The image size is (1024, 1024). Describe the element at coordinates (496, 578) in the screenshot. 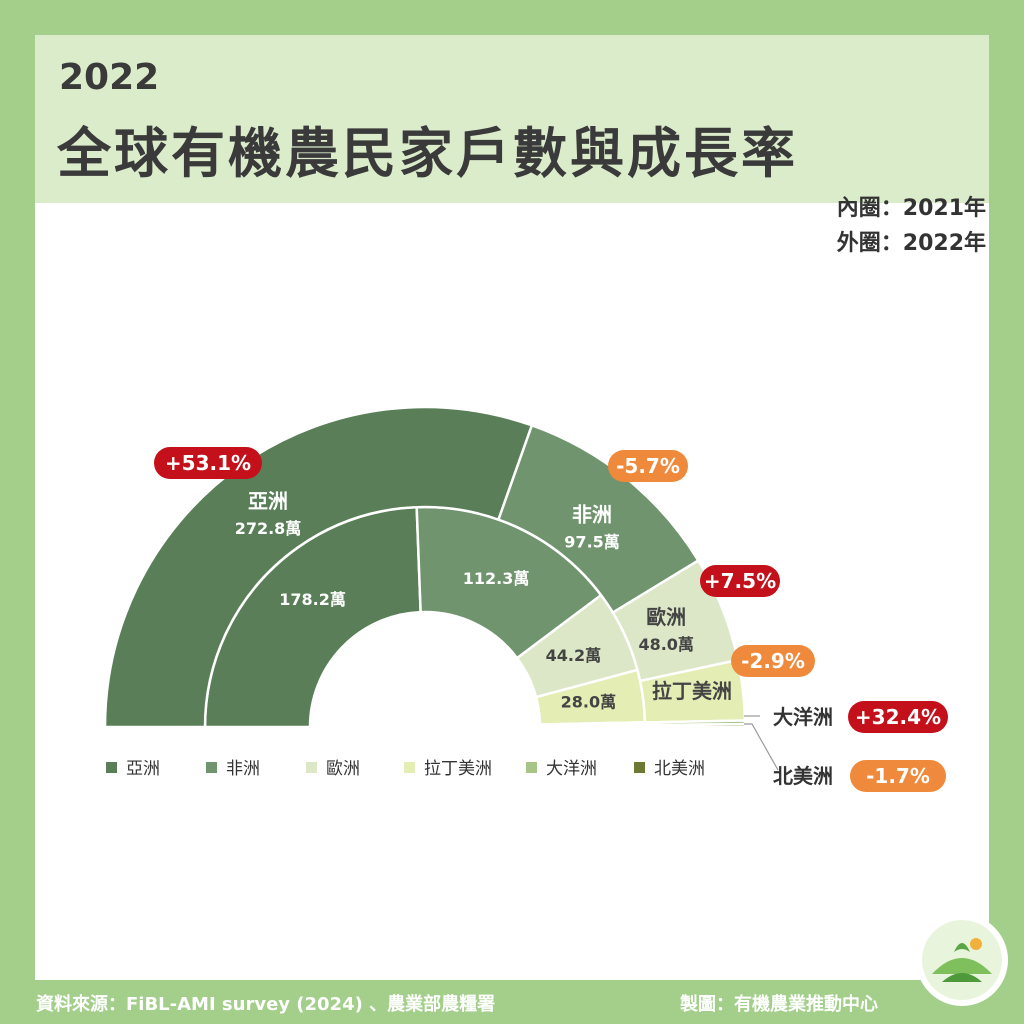

I see `inner-value-label-1: 112.3萬` at that location.